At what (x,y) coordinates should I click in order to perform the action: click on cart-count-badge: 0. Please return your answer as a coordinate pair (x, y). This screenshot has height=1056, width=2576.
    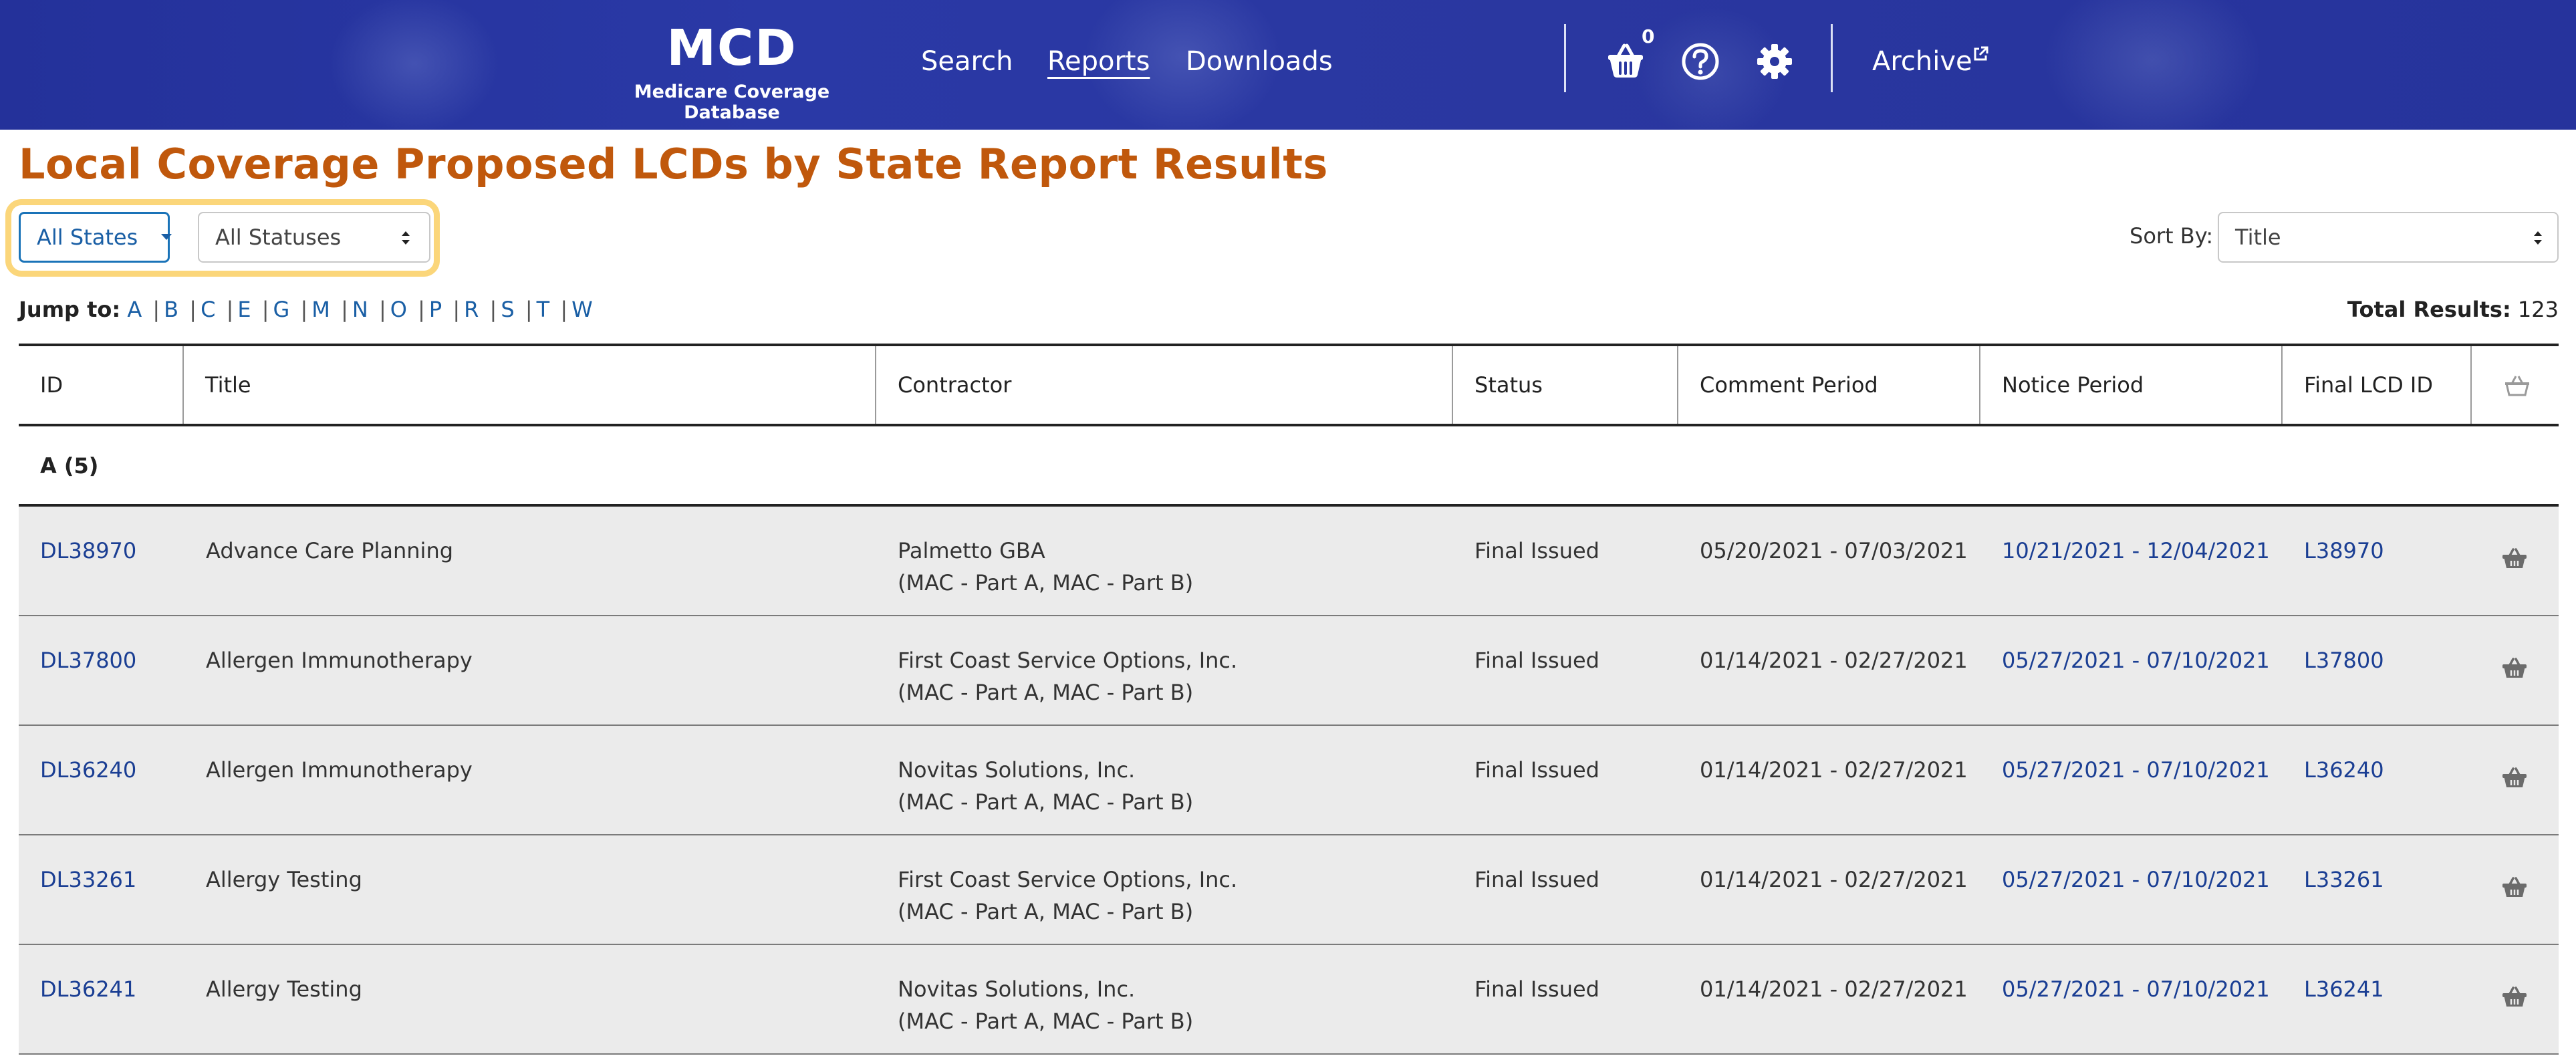
    Looking at the image, I should click on (1649, 36).